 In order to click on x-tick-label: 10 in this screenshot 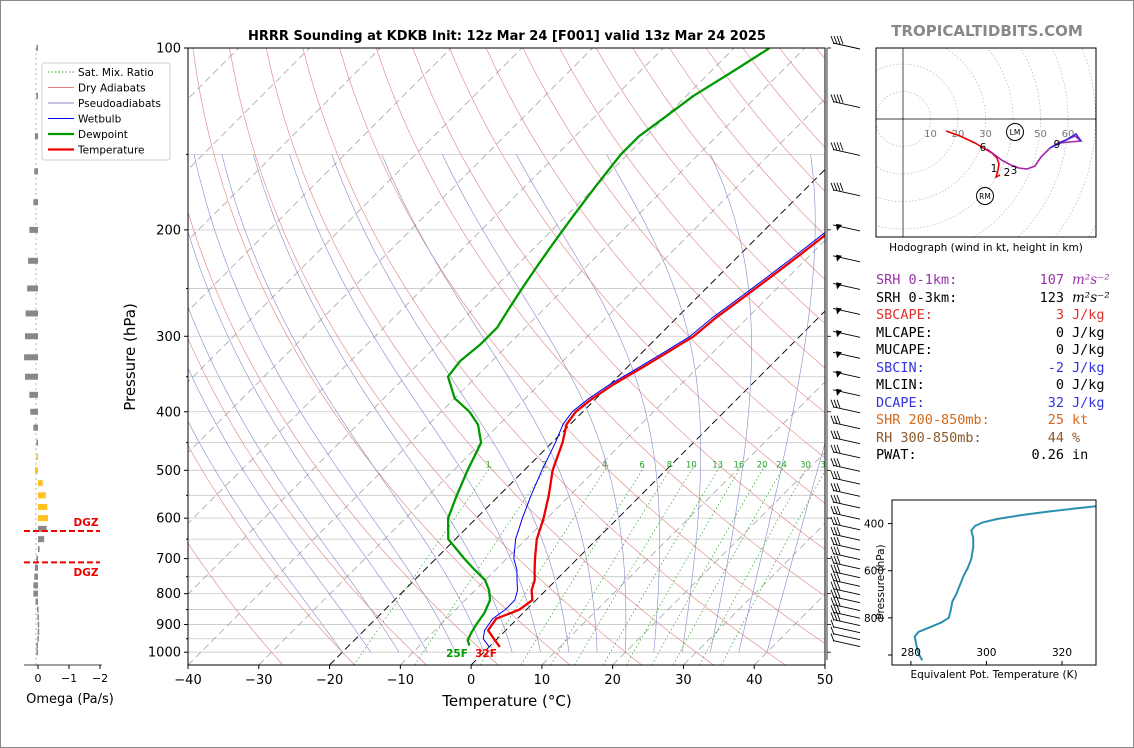, I will do `click(542, 680)`.